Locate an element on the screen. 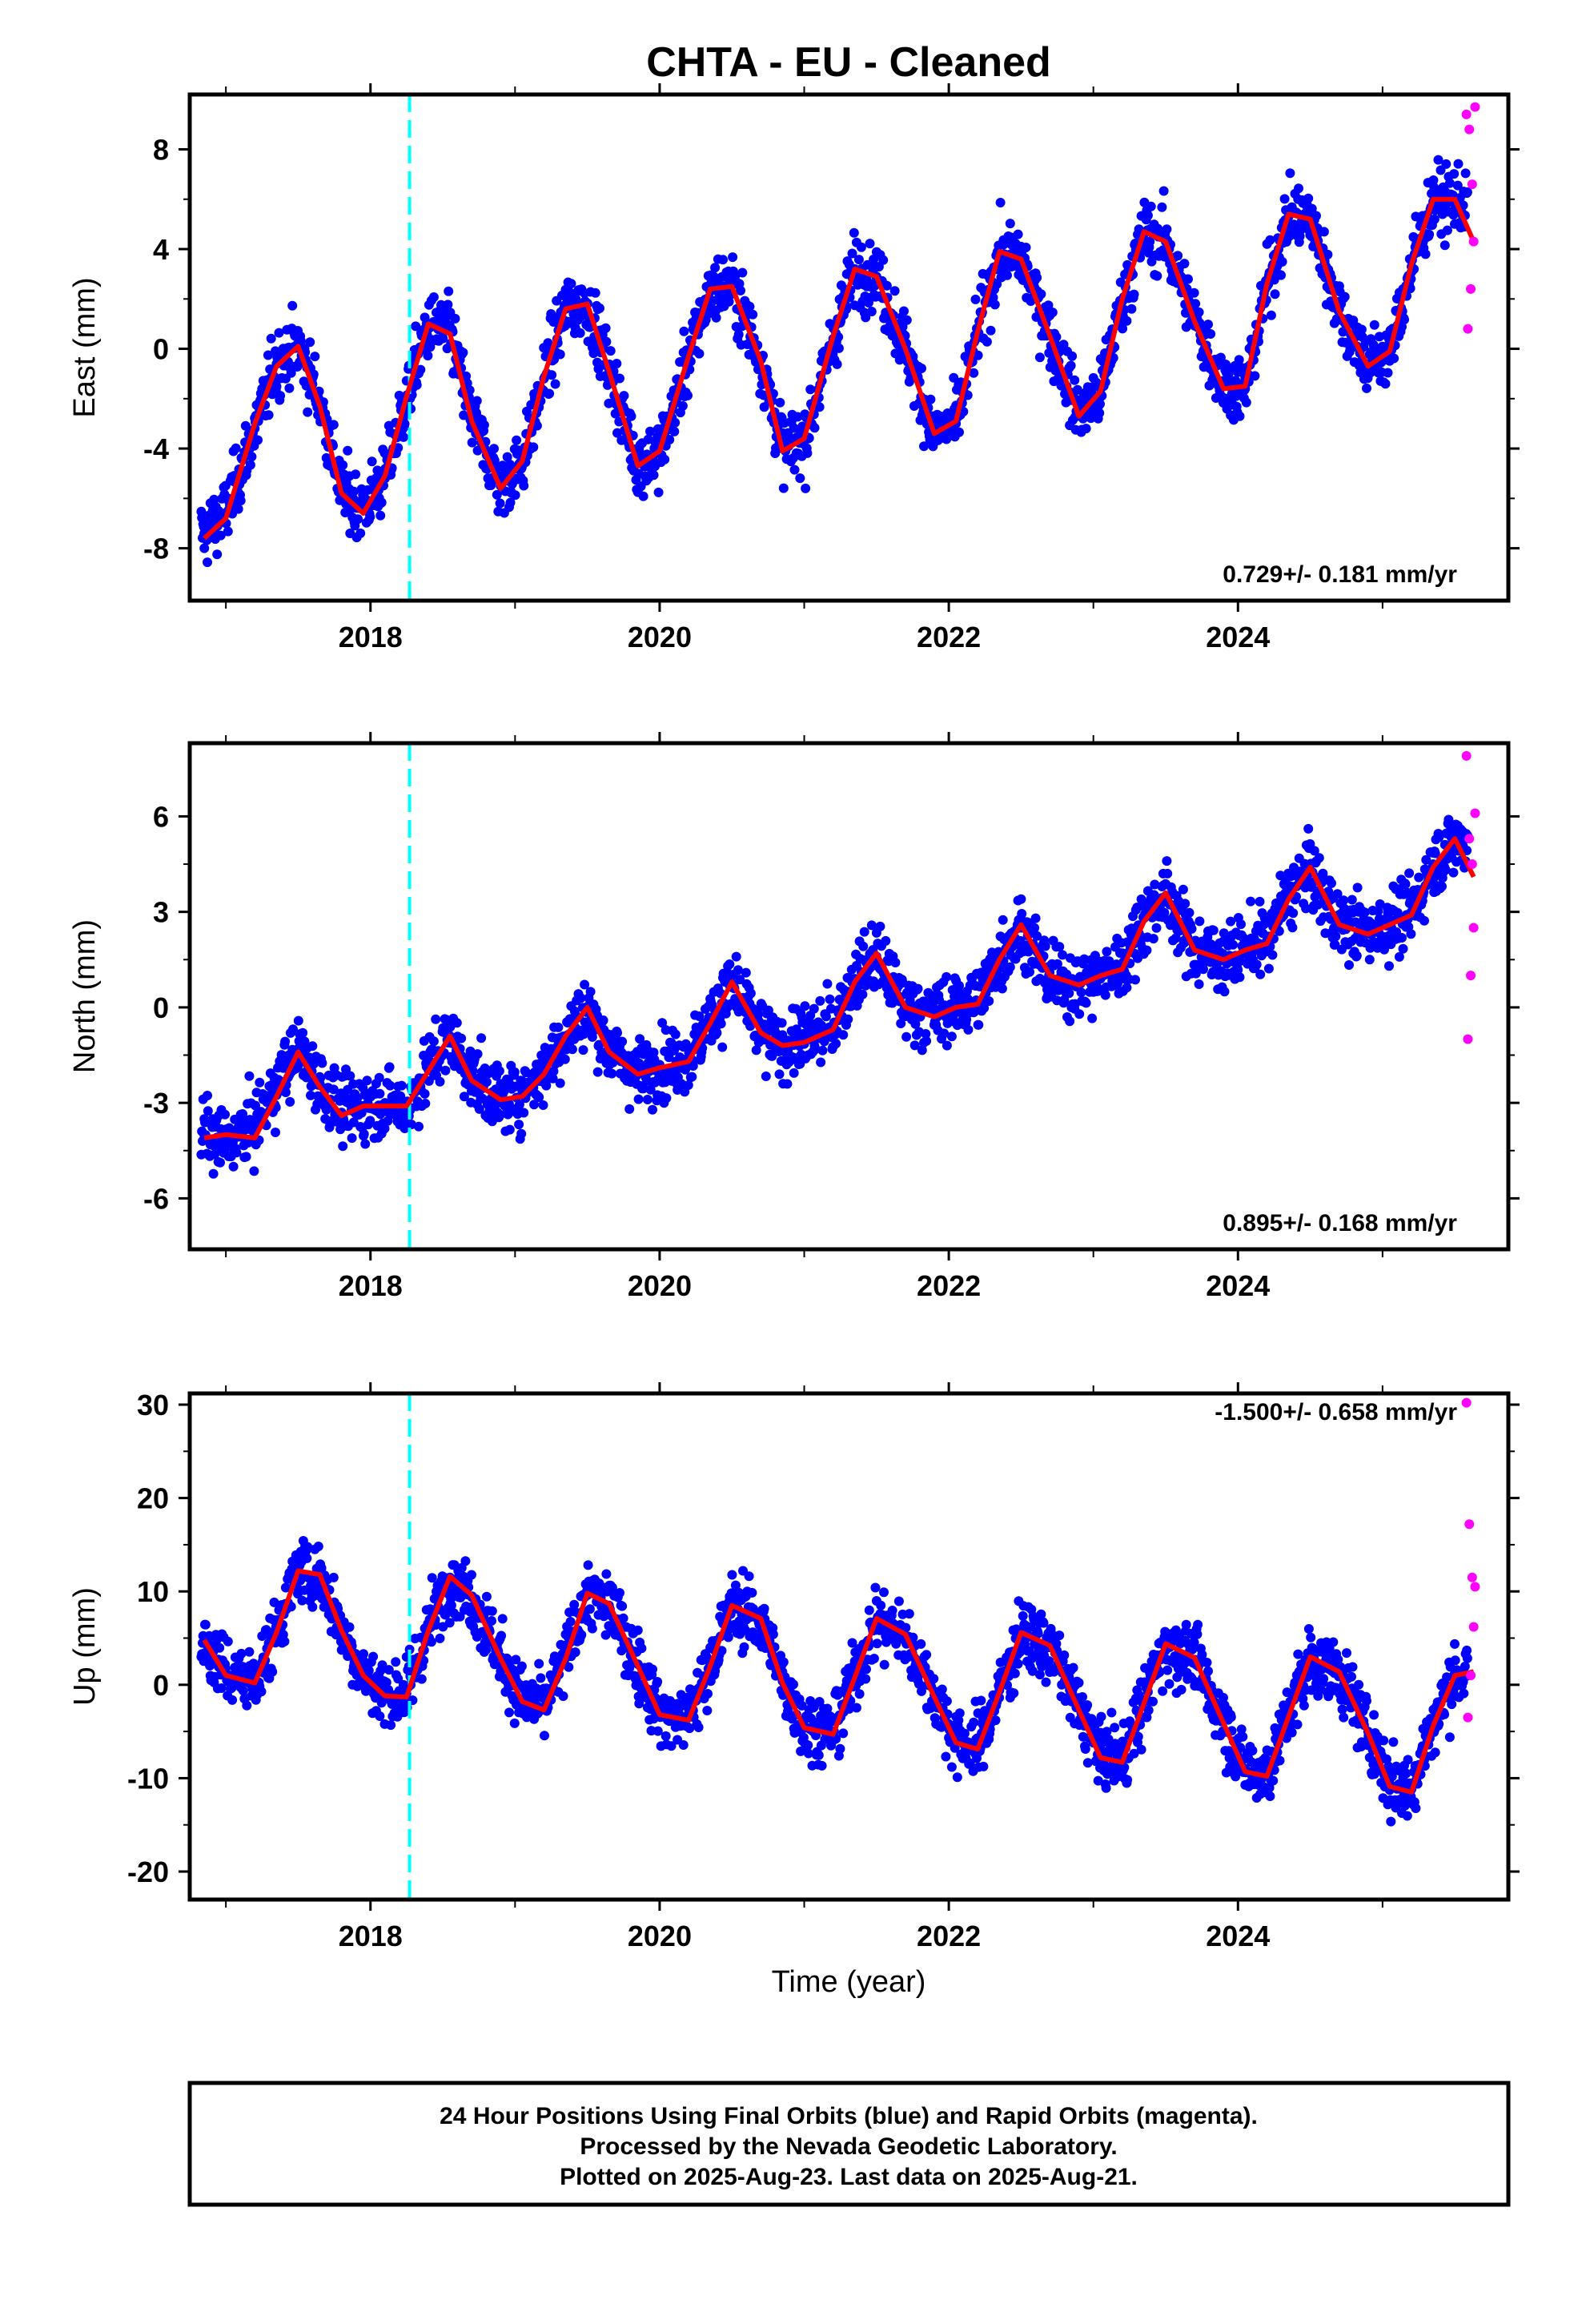 This screenshot has width=1582, height=2324. y-tick-label: 8 is located at coordinates (161, 149).